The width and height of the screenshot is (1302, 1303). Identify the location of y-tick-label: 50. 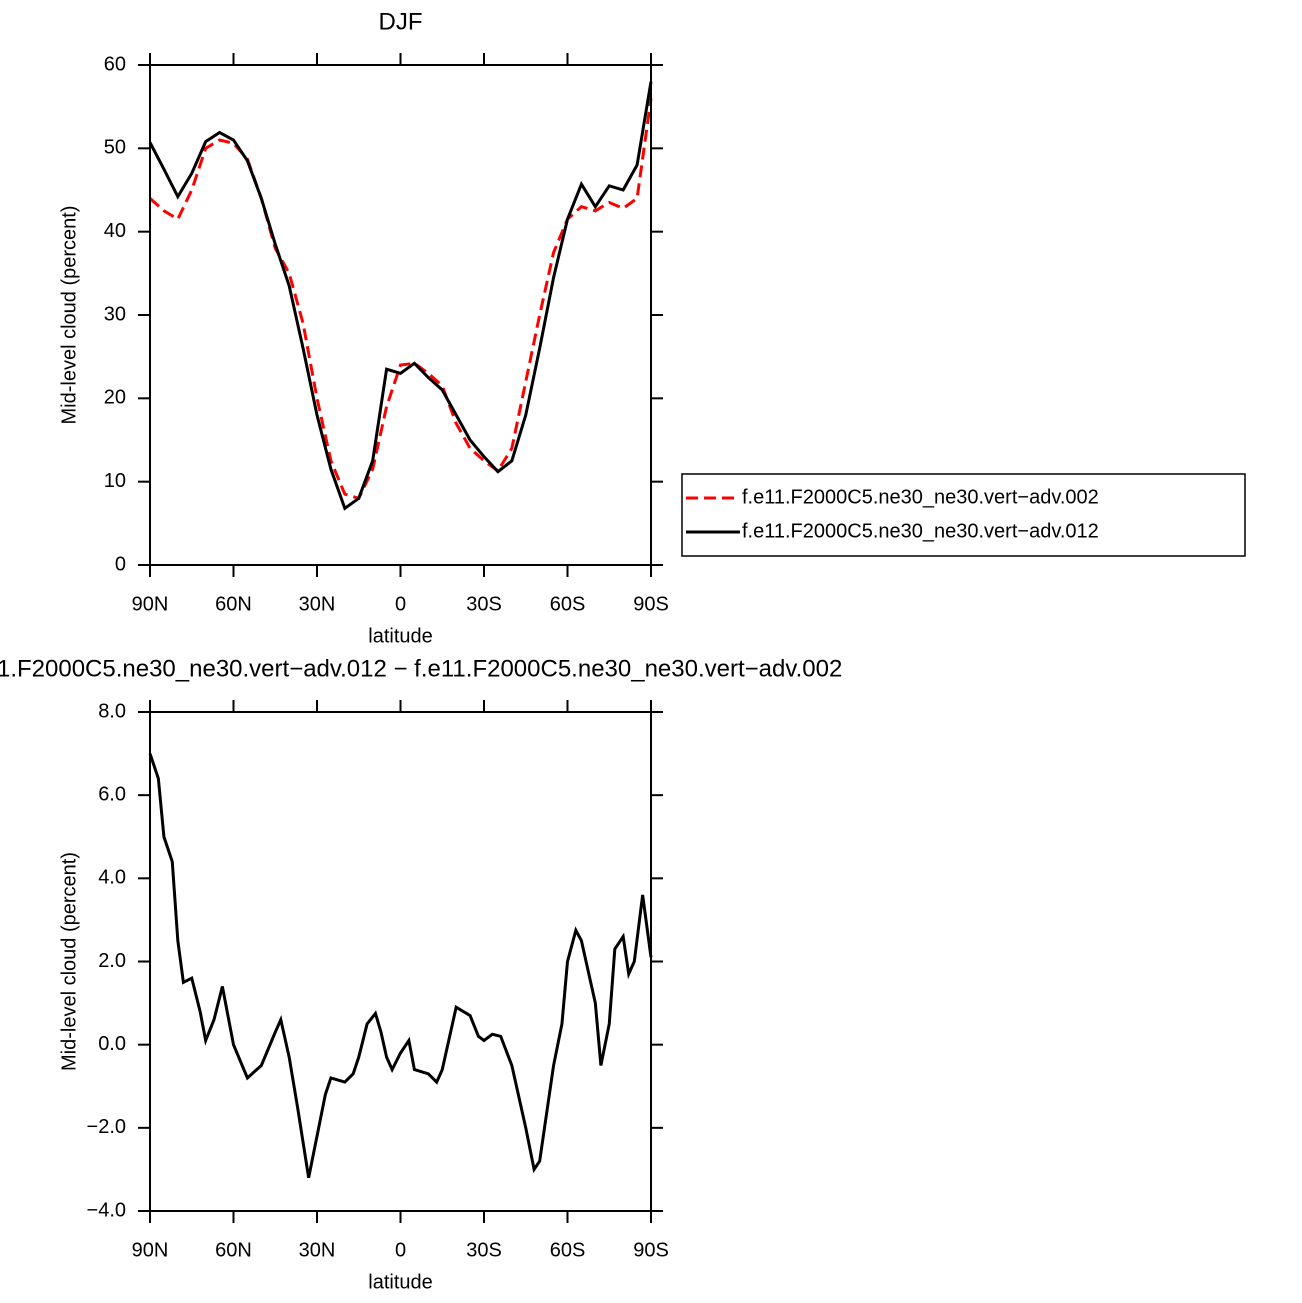
(115, 148).